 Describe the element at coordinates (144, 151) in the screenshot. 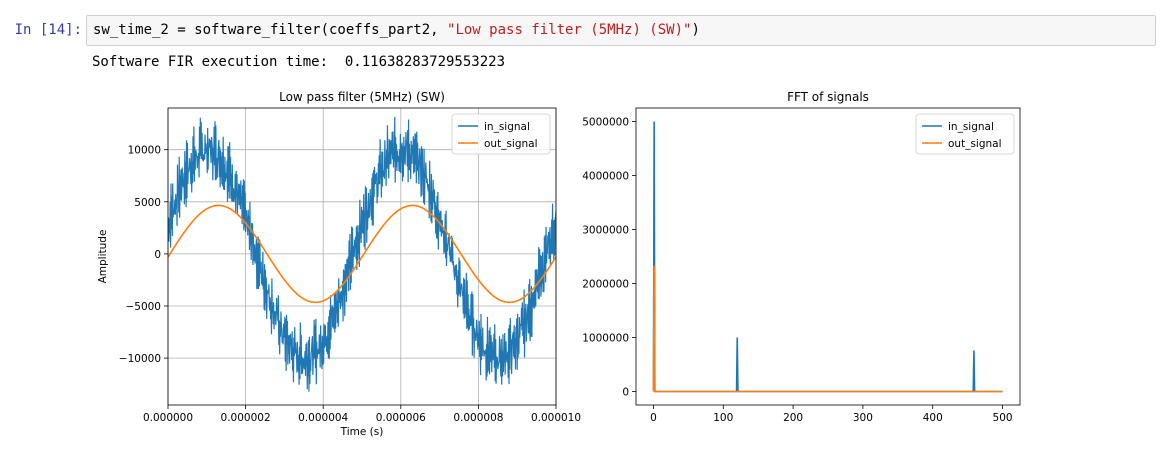

I see `lp-y-tick-label: 10000` at that location.